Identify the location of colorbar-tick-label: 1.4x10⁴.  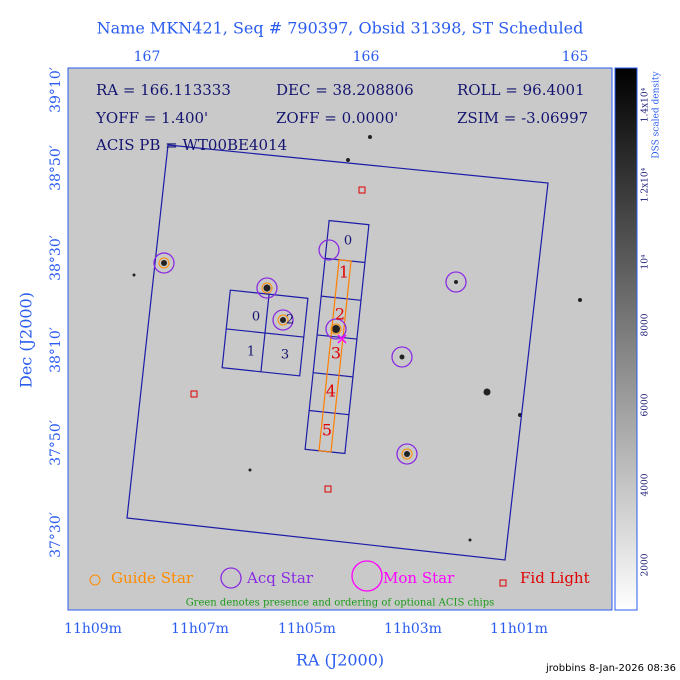
(646, 104).